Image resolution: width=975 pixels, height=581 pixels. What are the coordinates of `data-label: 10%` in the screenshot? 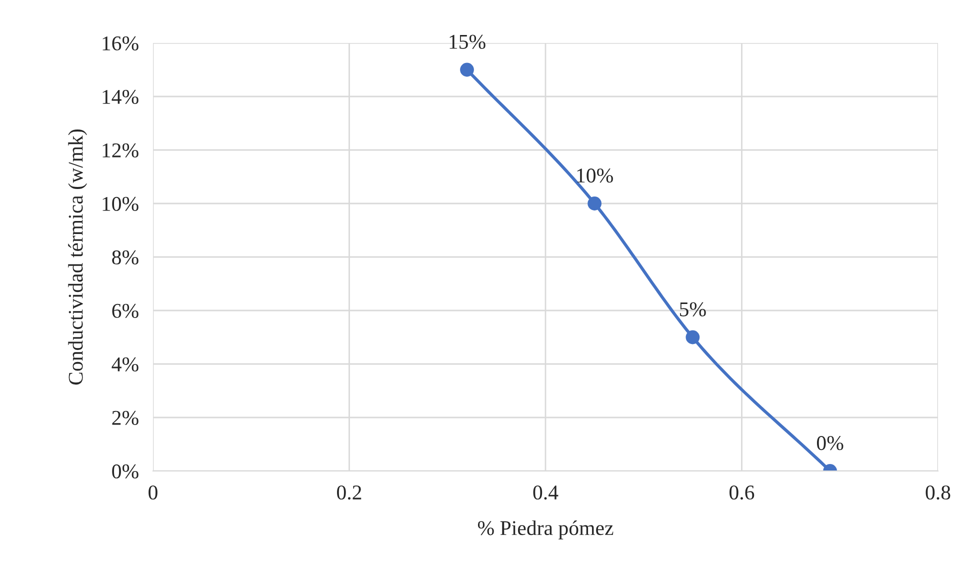 It's located at (595, 175).